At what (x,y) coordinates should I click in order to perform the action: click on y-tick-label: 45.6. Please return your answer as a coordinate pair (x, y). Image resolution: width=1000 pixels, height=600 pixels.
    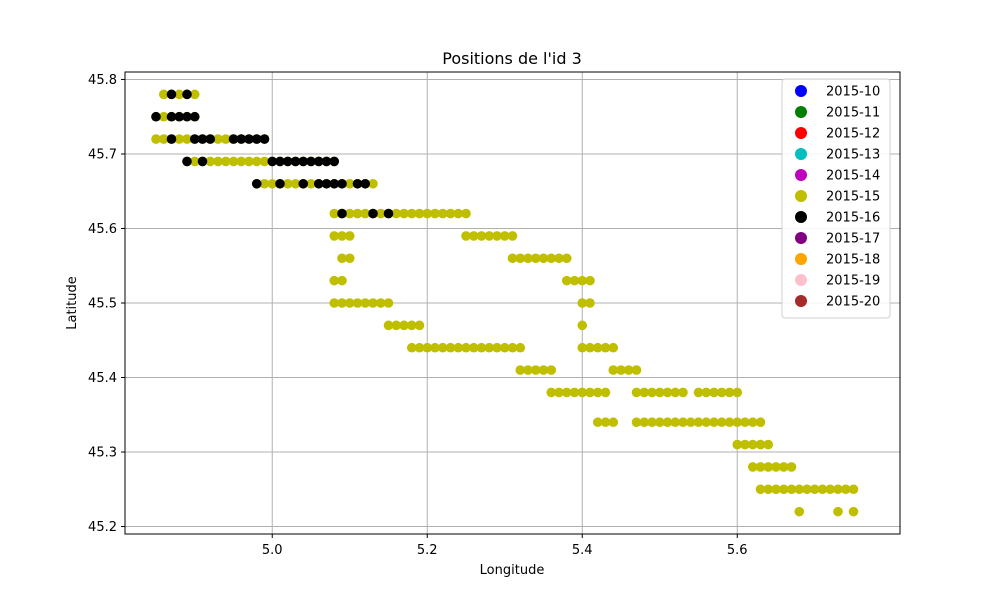
    Looking at the image, I should click on (102, 229).